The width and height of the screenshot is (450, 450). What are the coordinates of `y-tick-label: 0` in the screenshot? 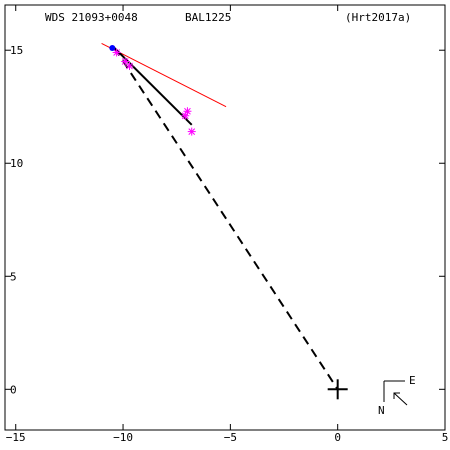 It's located at (13, 389).